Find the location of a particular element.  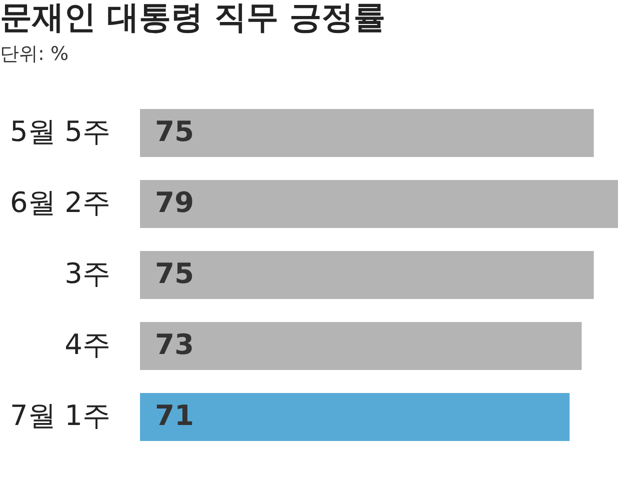

data-label: 71 is located at coordinates (174, 415).